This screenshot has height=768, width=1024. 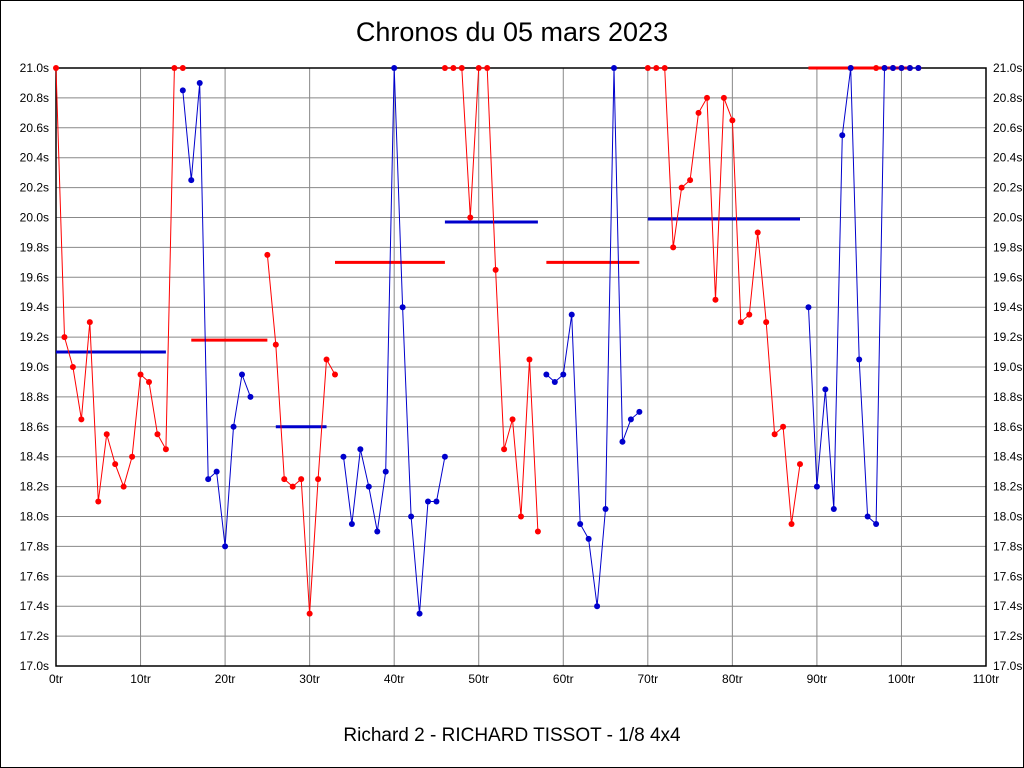 What do you see at coordinates (563, 679) in the screenshot?
I see `x-tick-label: 60tr` at bounding box center [563, 679].